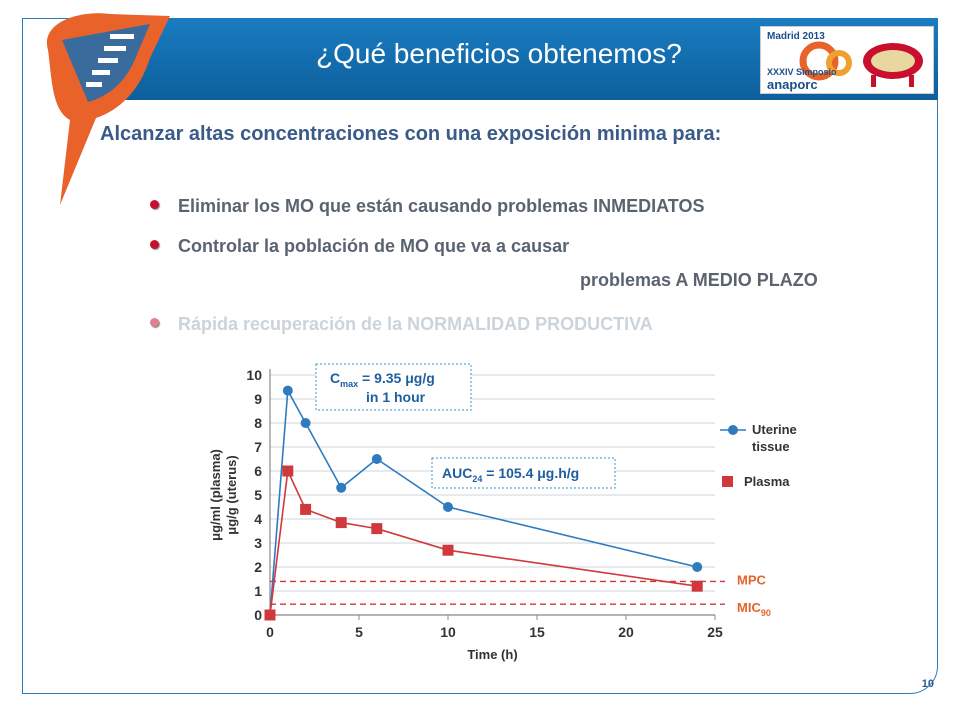  What do you see at coordinates (215, 495) in the screenshot?
I see `y-axis-label-1: μg/ml (plasma)` at bounding box center [215, 495].